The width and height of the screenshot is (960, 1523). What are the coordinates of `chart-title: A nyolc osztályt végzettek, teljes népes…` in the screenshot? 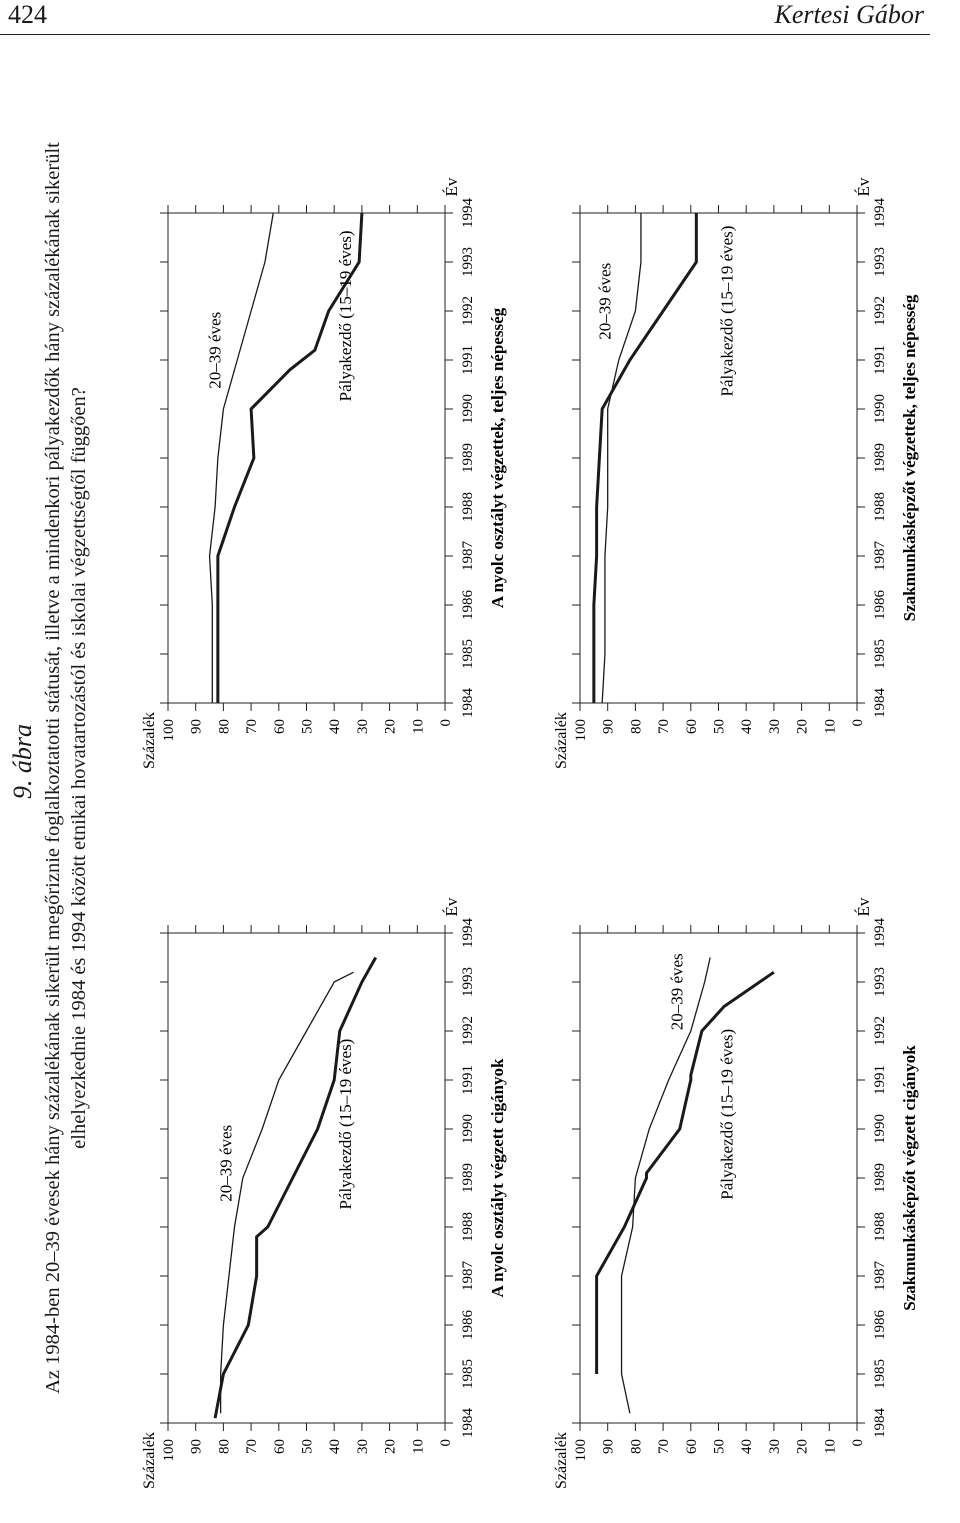 It's located at (497, 457).